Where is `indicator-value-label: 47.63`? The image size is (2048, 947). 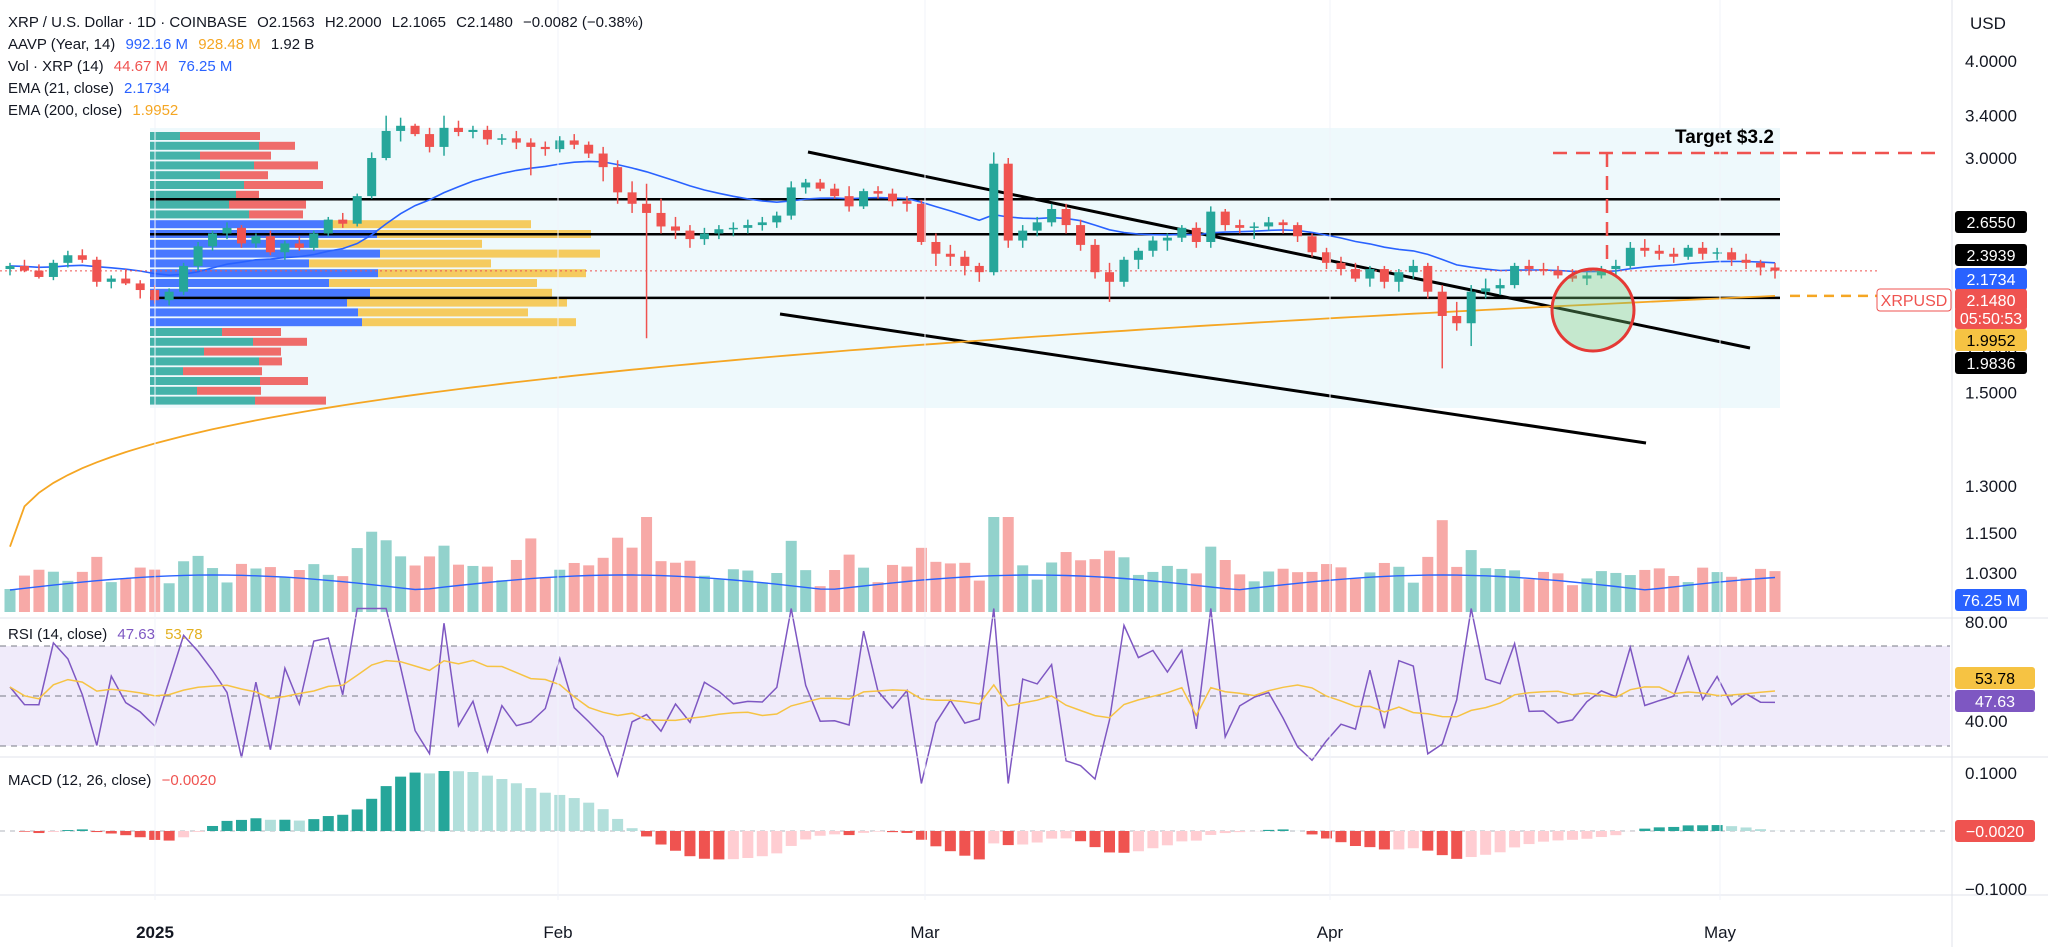 indicator-value-label: 47.63 is located at coordinates (1995, 702).